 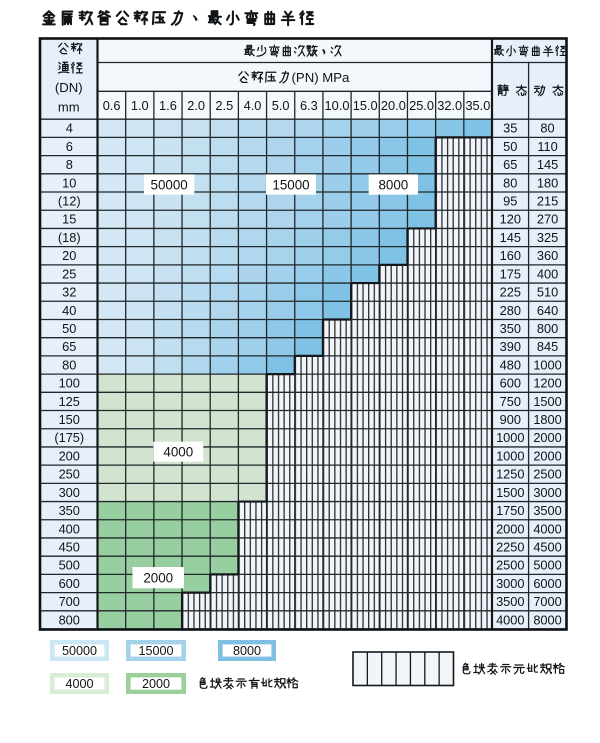 What do you see at coordinates (69, 492) in the screenshot?
I see `svg-text: 300` at bounding box center [69, 492].